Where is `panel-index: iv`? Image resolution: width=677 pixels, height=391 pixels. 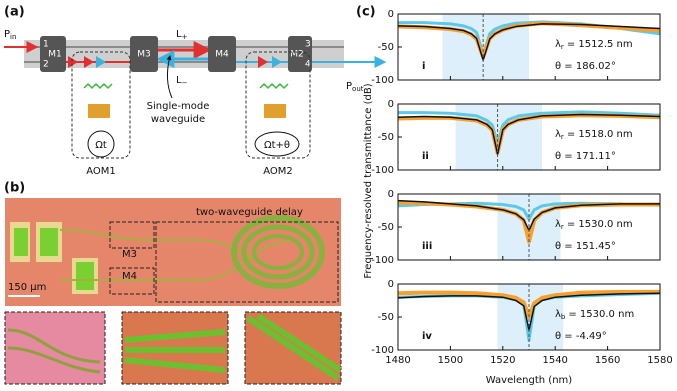 panel-index: iv is located at coordinates (427, 336).